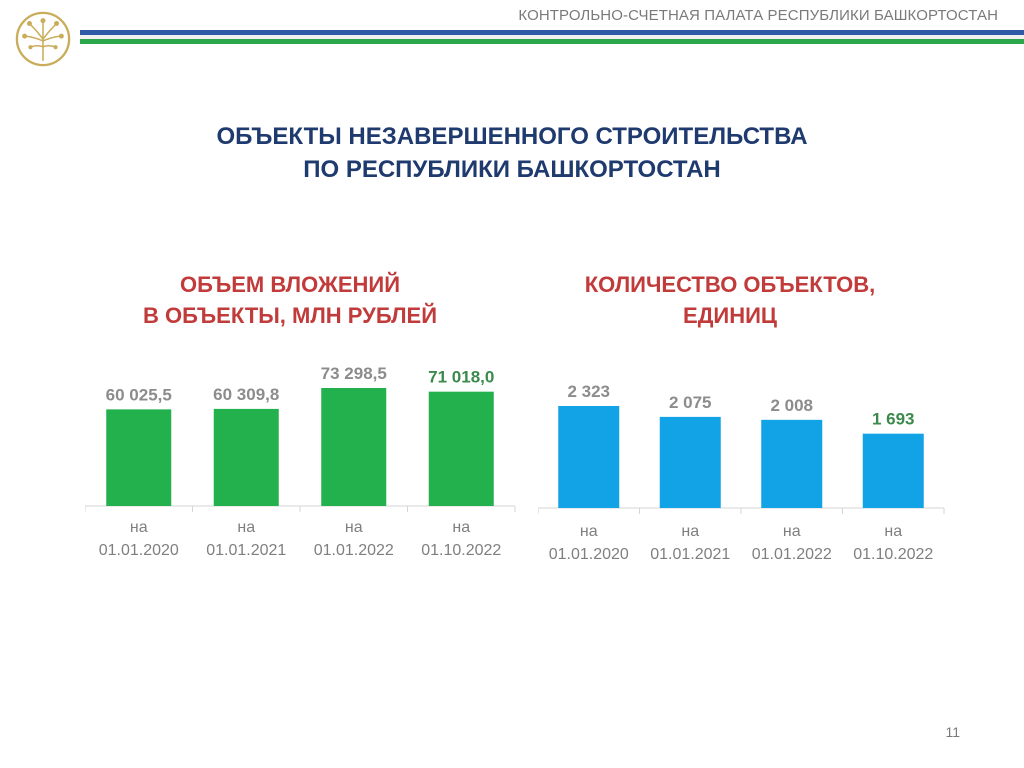 This screenshot has height=768, width=1024. Describe the element at coordinates (730, 315) in the screenshot. I see `objects-count-chart-title-line-2: ЕДИНИЦ` at that location.